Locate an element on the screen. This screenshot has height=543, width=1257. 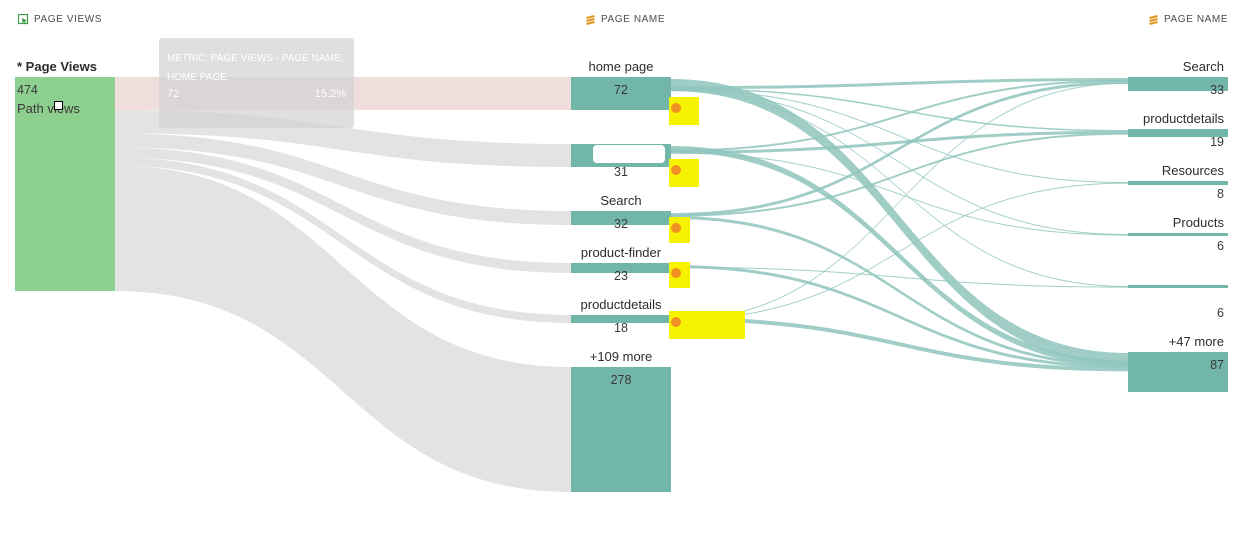
column-header-page-name-1: PAGE NAME is located at coordinates (625, 19).